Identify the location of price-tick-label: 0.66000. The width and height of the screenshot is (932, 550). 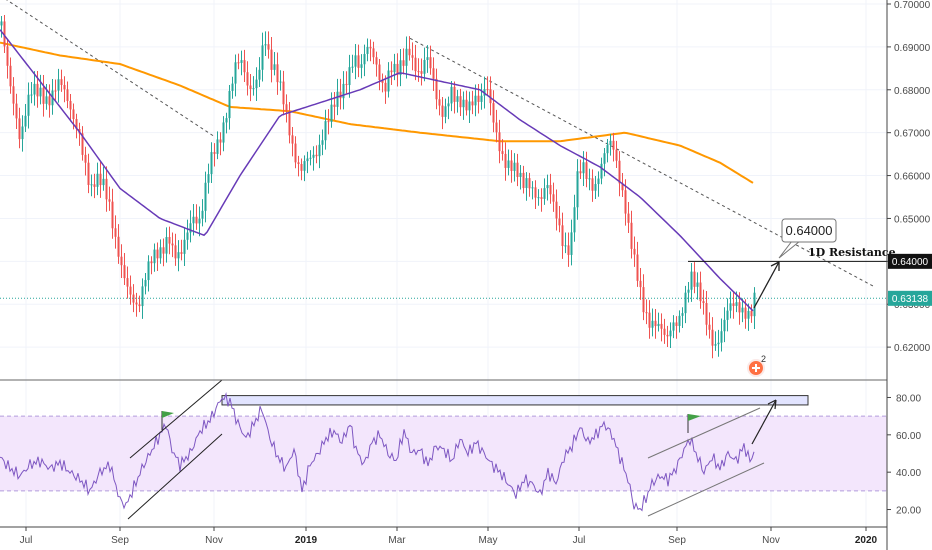
(912, 177).